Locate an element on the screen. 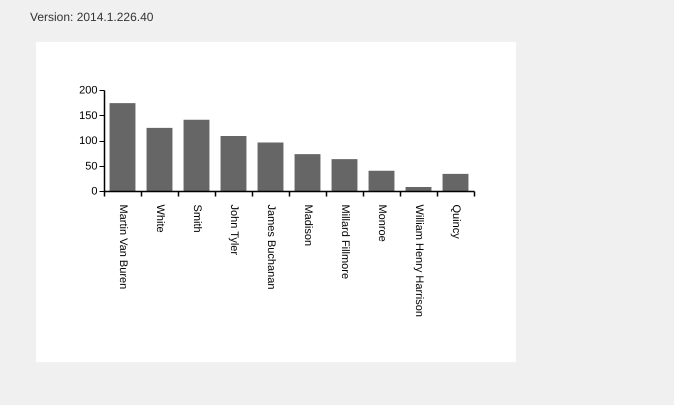  x-tick-label: William Henry Harrison is located at coordinates (419, 260).